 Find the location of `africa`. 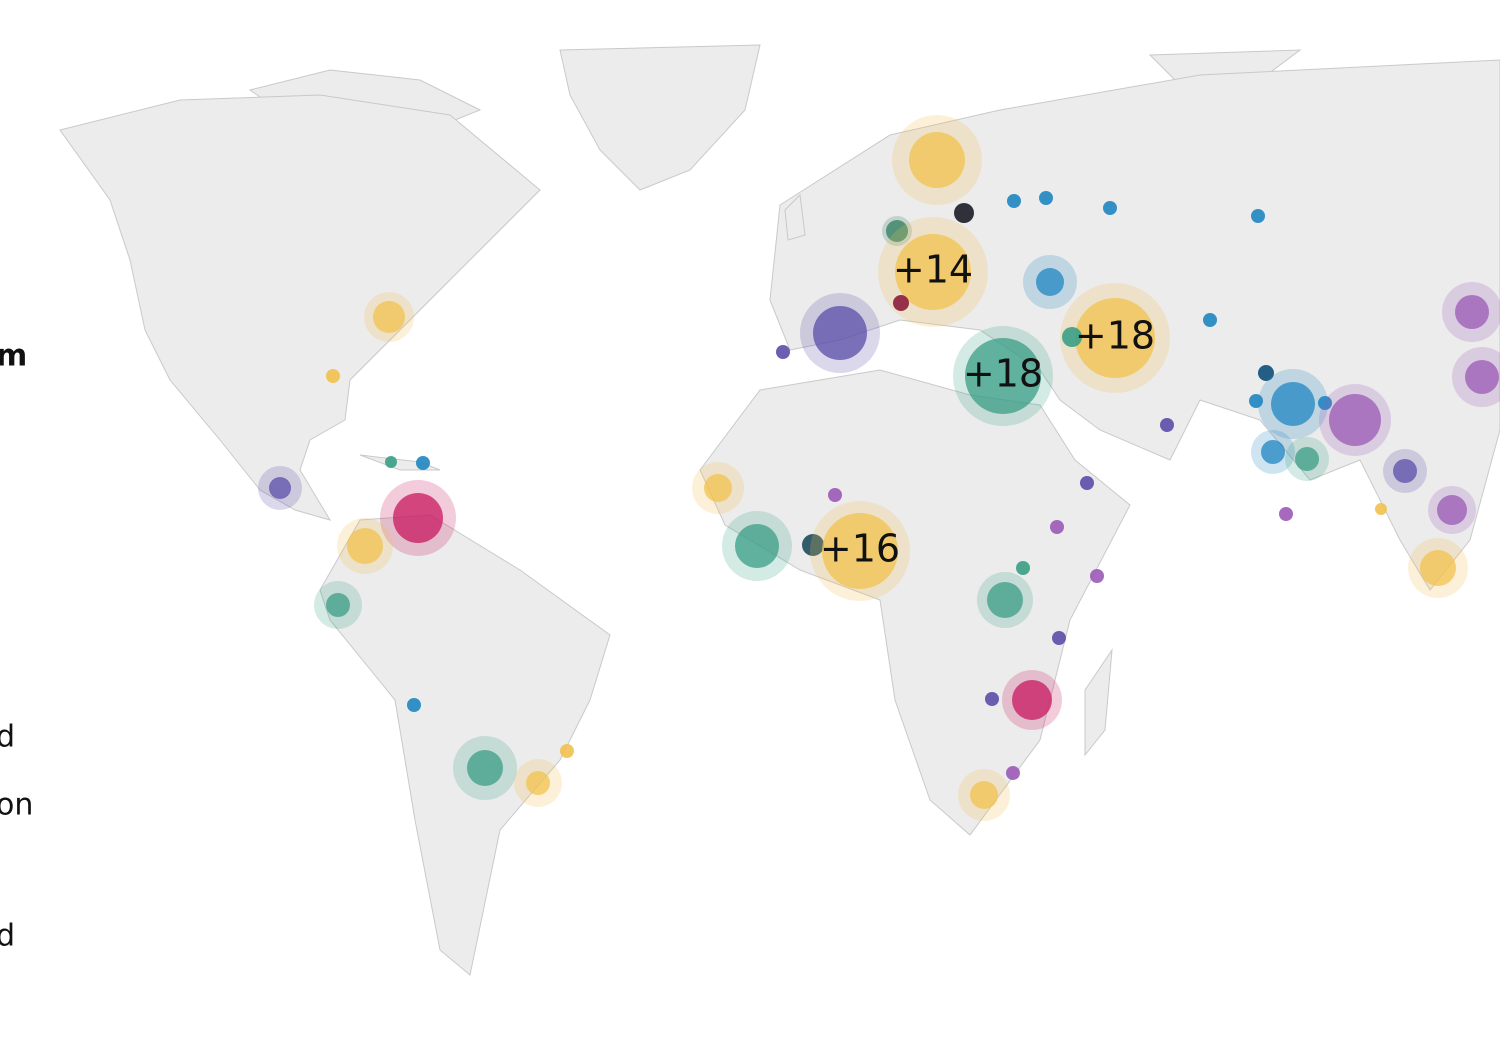

africa is located at coordinates (915, 602).